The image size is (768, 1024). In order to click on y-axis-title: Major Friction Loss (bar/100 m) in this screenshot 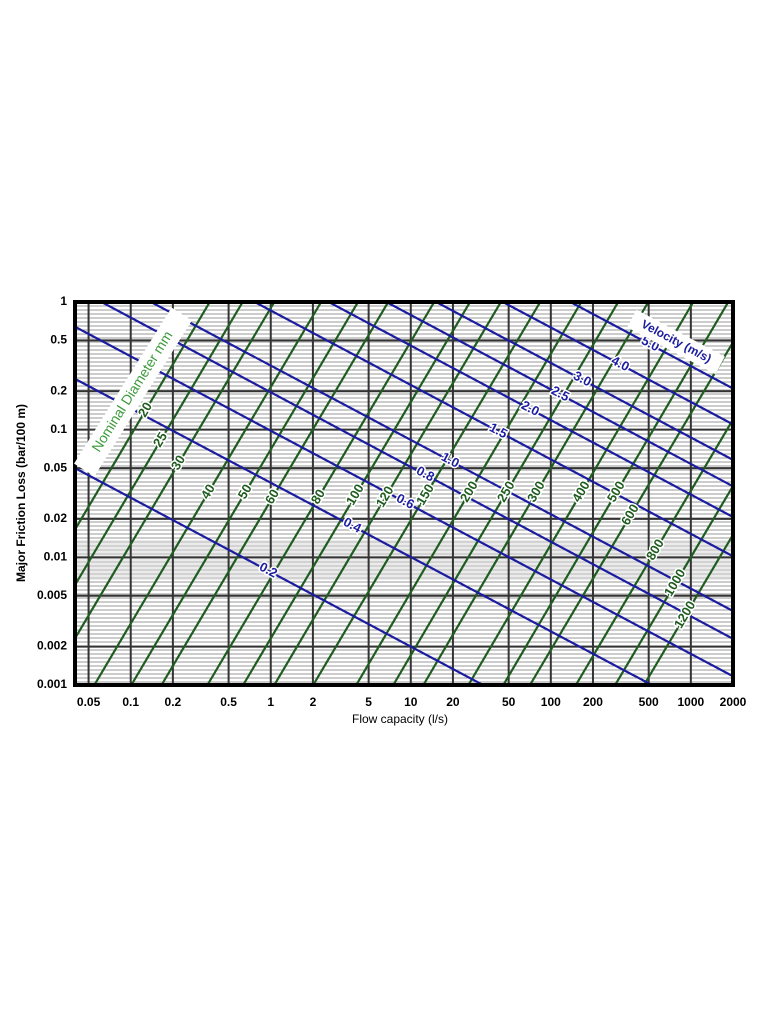, I will do `click(21, 493)`.